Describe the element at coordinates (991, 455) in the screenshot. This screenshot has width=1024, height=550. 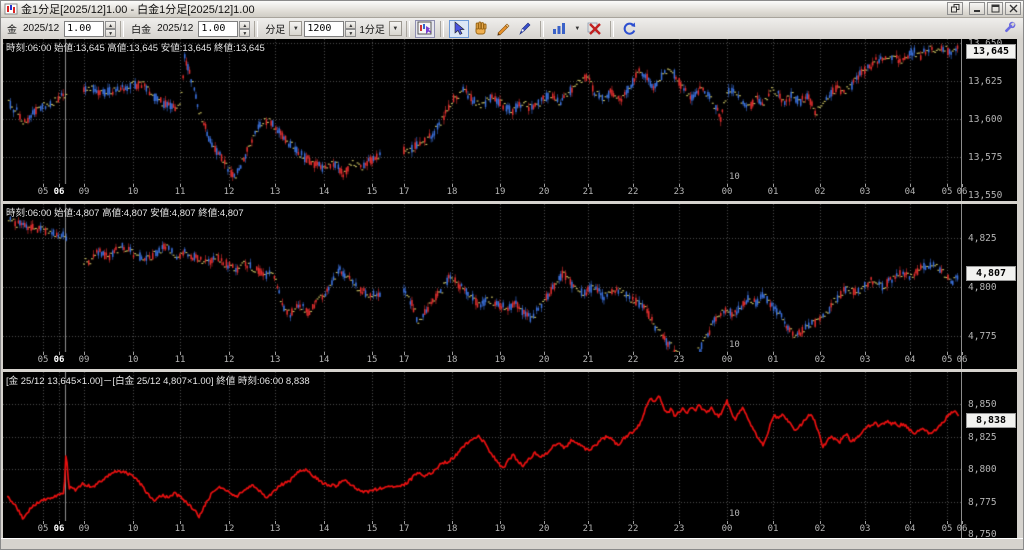
I see `spread-y-axis: 8,838 8,850 8,825 8,800 8,775 8,750` at that location.